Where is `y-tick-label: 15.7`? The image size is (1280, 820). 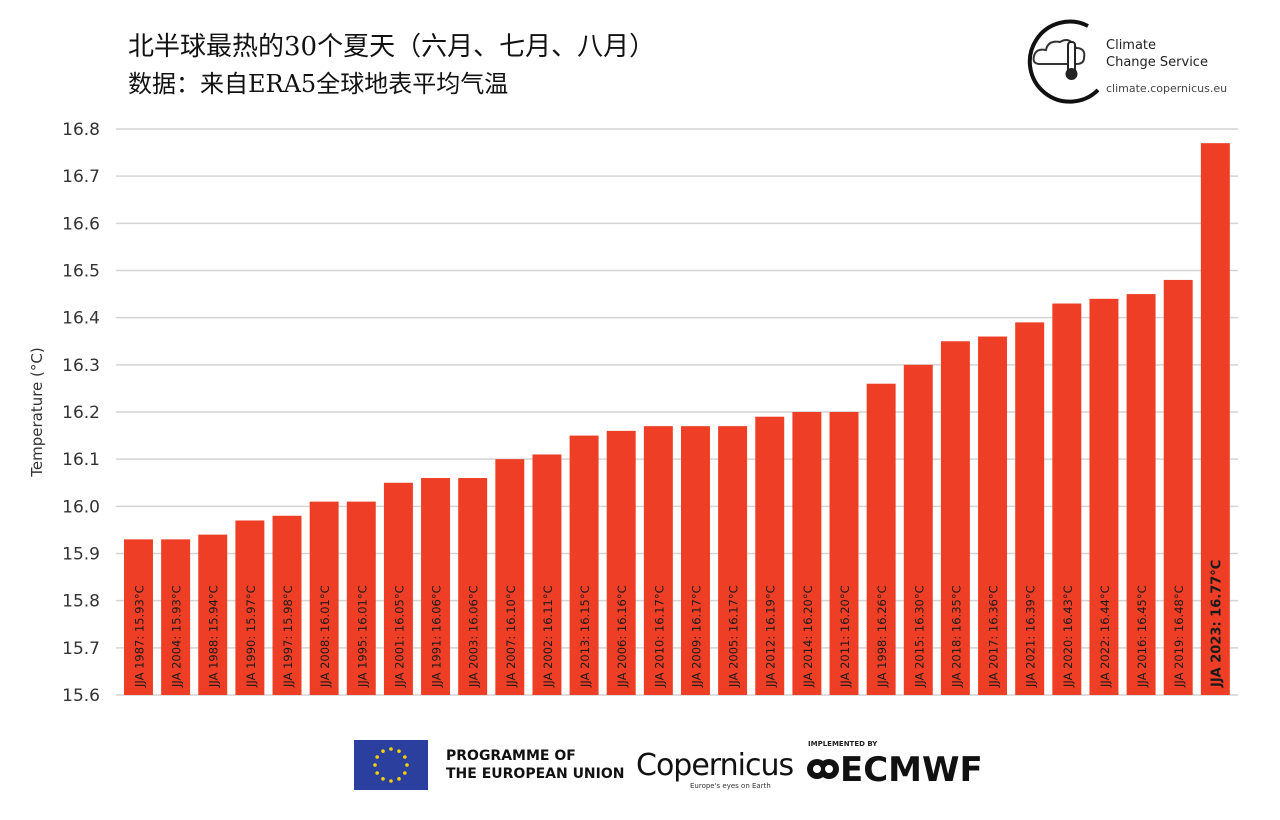
y-tick-label: 15.7 is located at coordinates (81, 649).